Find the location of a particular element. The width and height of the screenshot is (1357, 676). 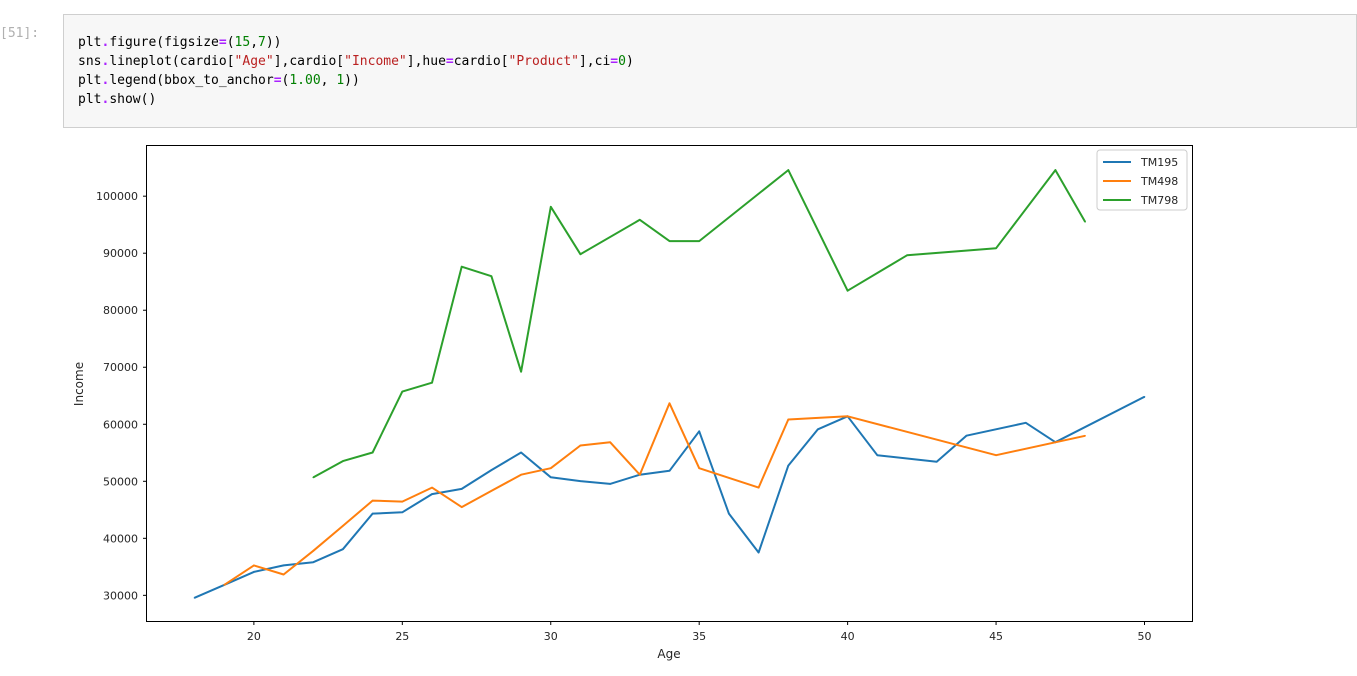

code-line: plt.show() is located at coordinates (717, 99).